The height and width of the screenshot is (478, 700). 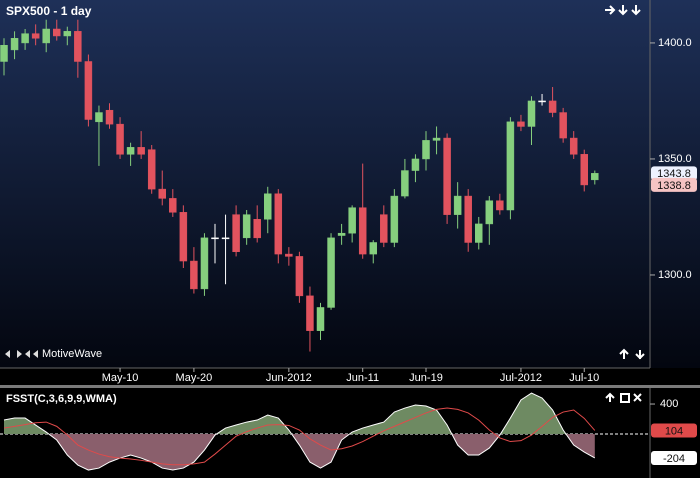 What do you see at coordinates (623, 10) in the screenshot?
I see `panel-controls` at bounding box center [623, 10].